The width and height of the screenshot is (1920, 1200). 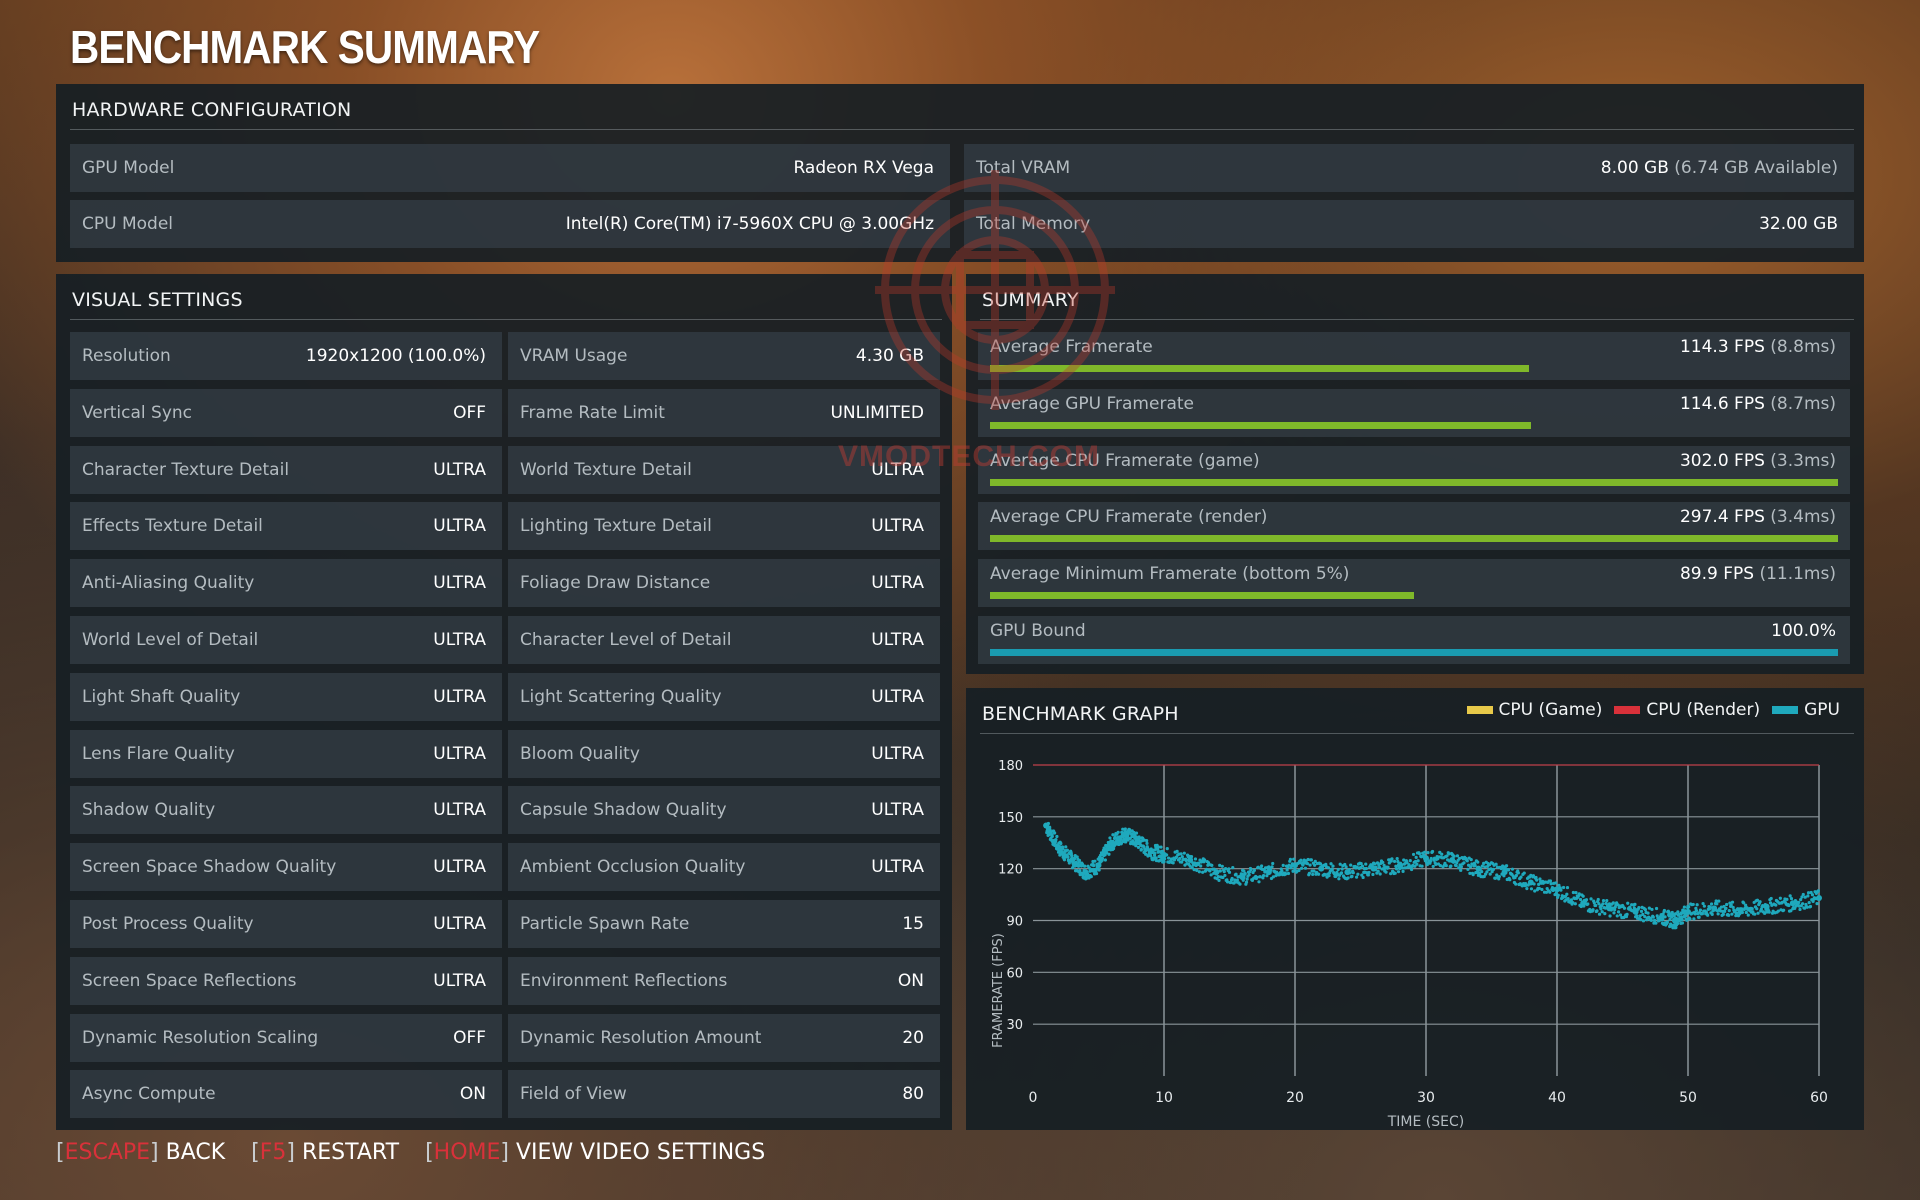 What do you see at coordinates (605, 924) in the screenshot?
I see `setting-label: Particle Spawn Rate` at bounding box center [605, 924].